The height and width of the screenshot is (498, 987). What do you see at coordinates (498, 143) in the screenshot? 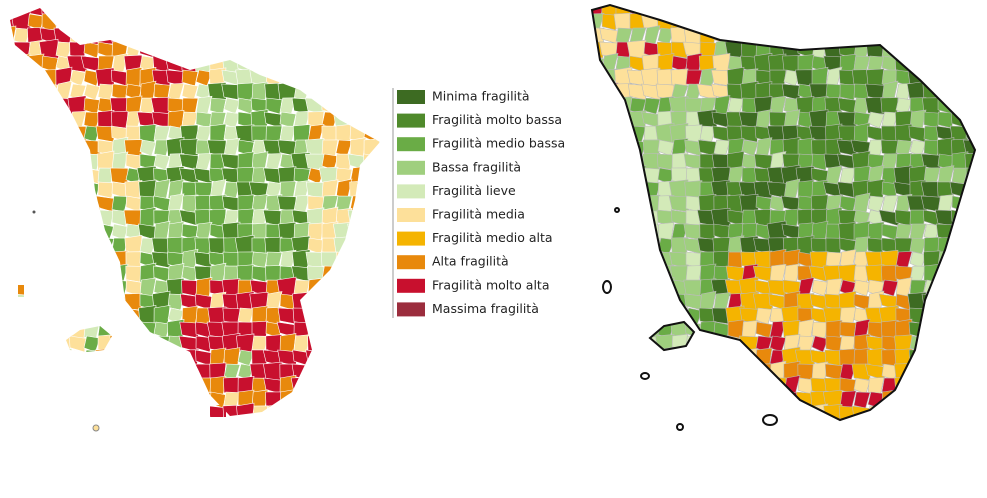
I see `legend-label: Fragilità medio bassa` at bounding box center [498, 143].